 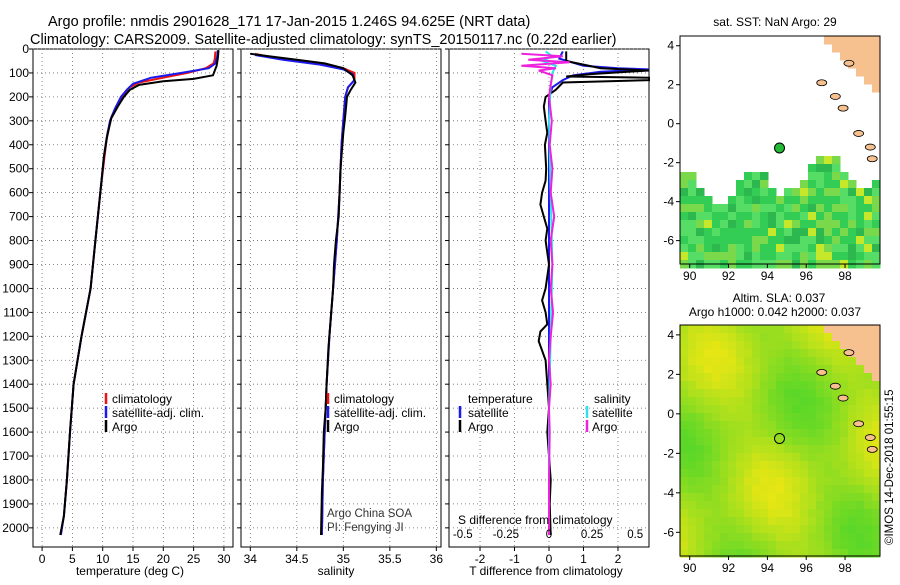 What do you see at coordinates (164, 559) in the screenshot?
I see `x-tick-label: 20` at bounding box center [164, 559].